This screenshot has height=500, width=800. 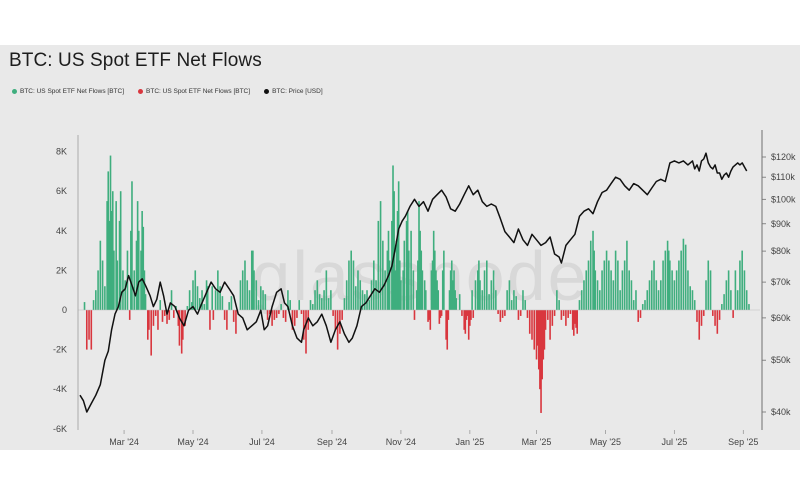 I want to click on legend-item-flows-negative: BTC: US Spot ETF Net Flows [BTC], so click(x=194, y=91).